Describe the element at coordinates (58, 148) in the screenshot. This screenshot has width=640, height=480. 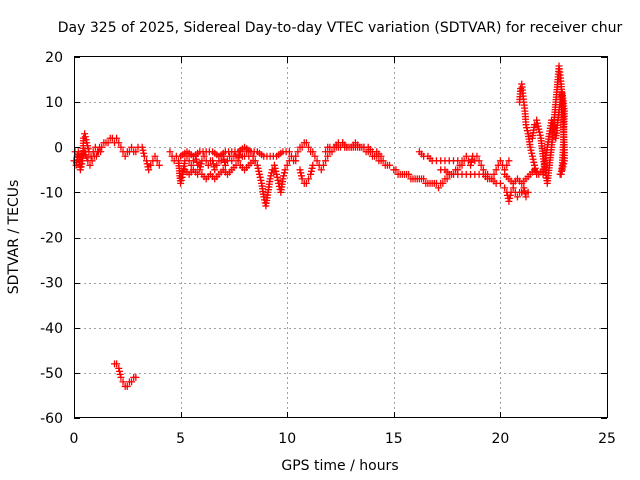
I see `y-tick-label: 0` at that location.